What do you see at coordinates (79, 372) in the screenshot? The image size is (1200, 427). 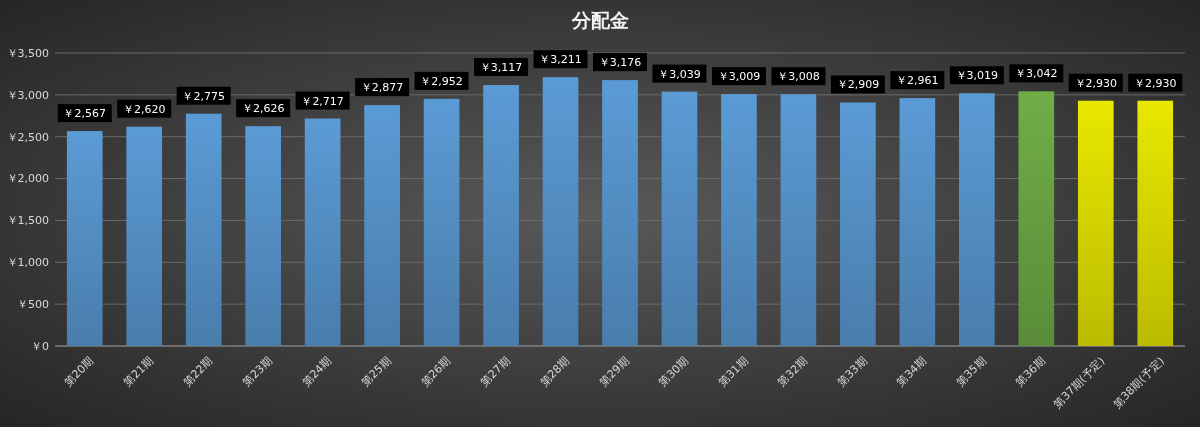 I see `x-tick-label: 第20期` at bounding box center [79, 372].